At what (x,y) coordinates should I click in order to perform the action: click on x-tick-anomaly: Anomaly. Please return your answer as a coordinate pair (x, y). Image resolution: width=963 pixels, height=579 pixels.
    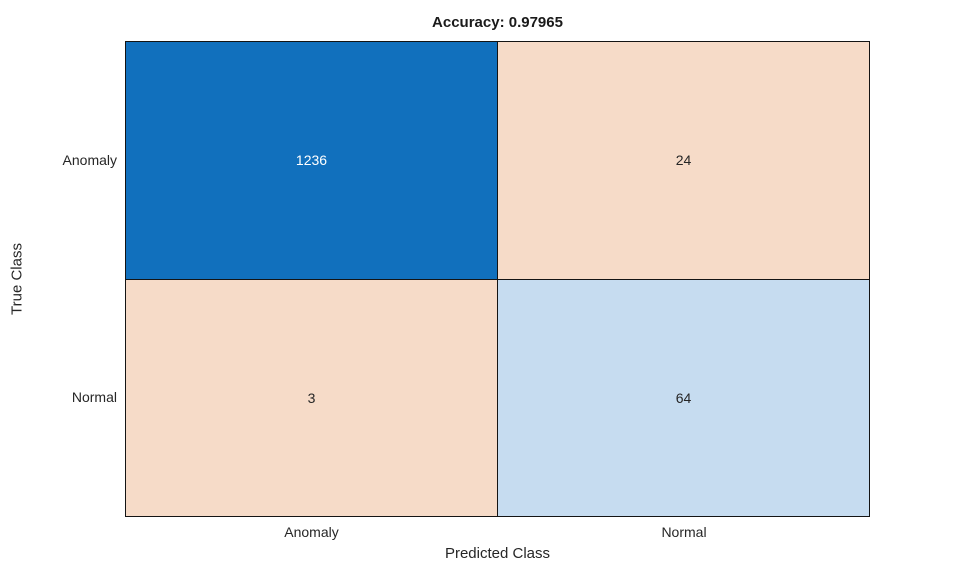
    Looking at the image, I should click on (311, 532).